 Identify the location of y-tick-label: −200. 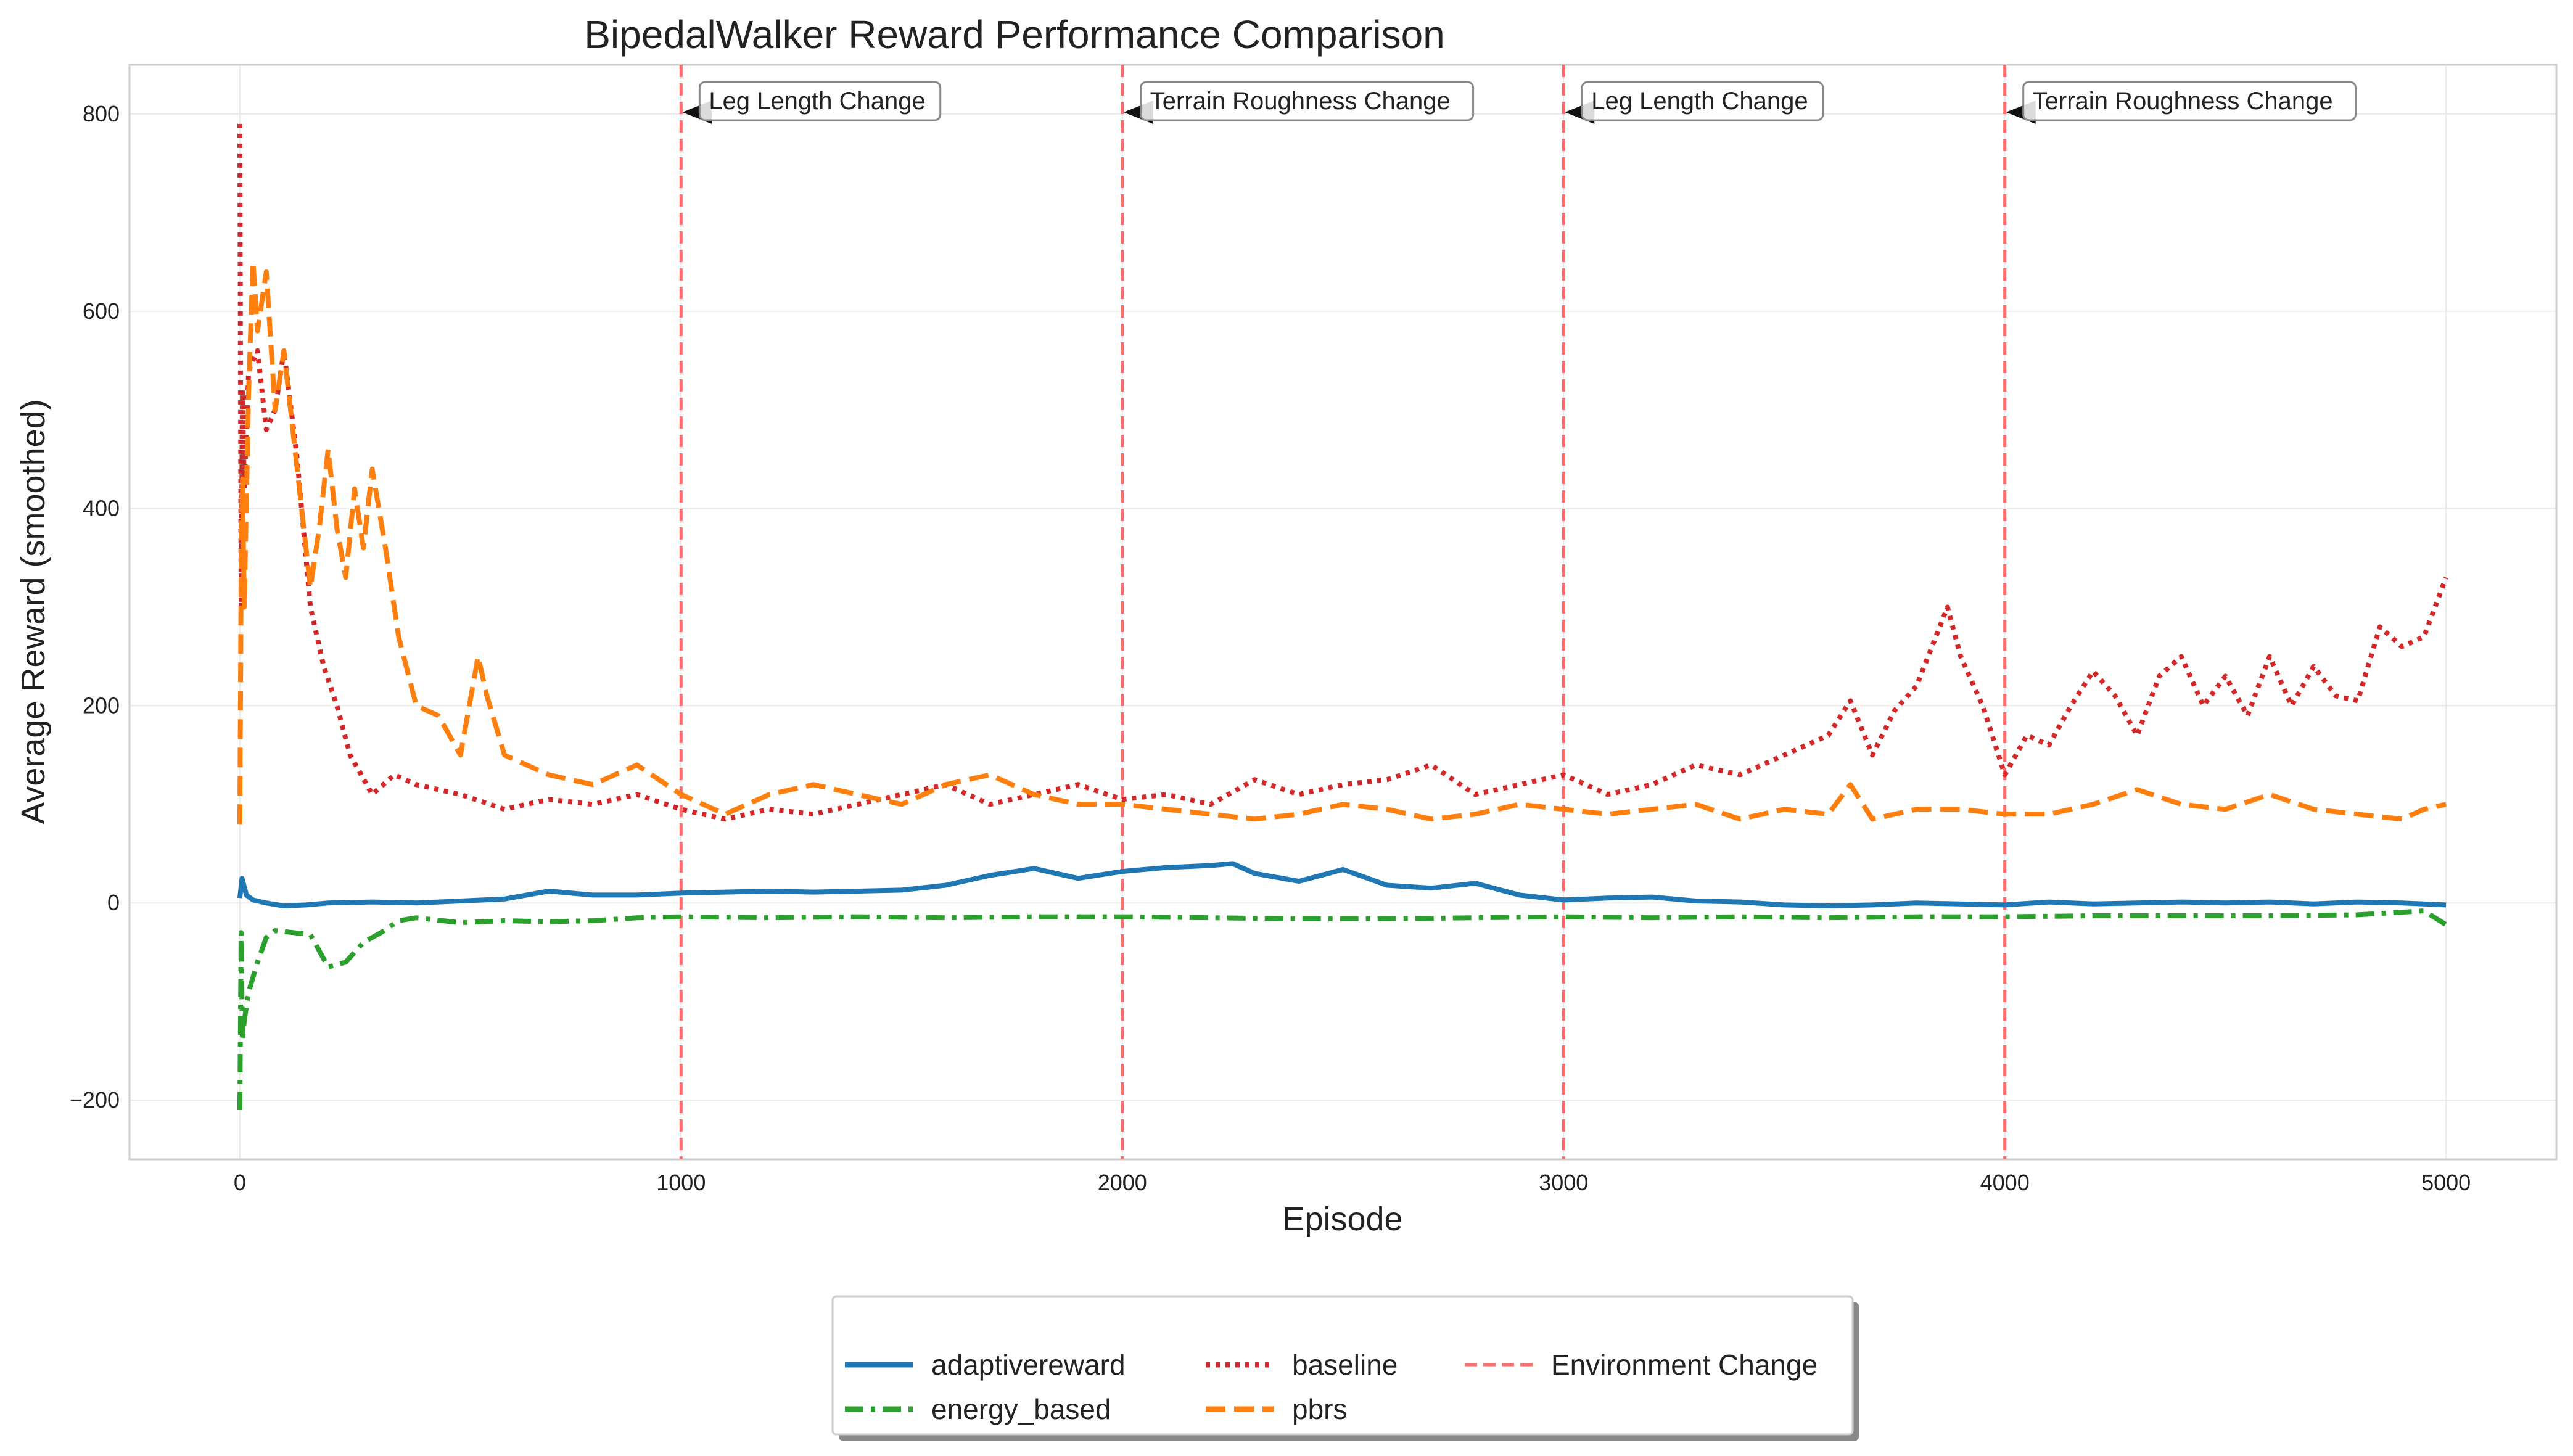
(95, 1100).